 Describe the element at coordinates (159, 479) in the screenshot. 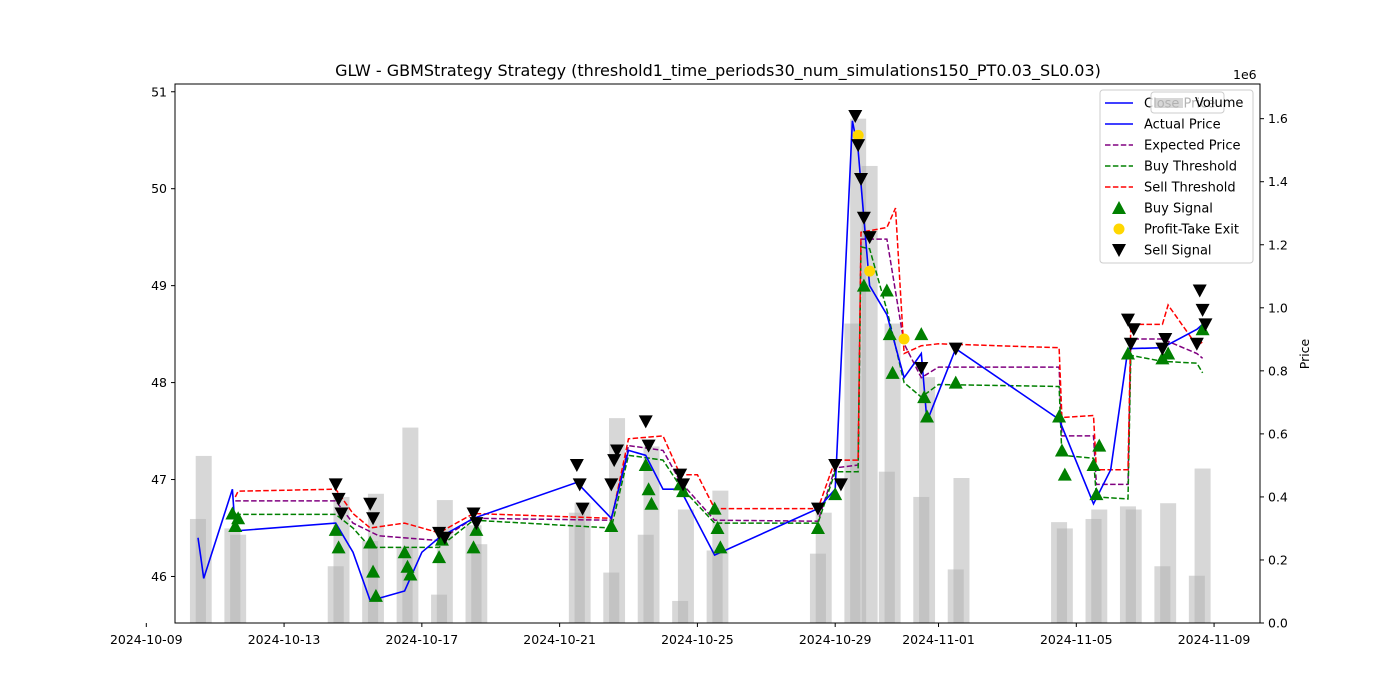

I see `y-tick-label: 47` at that location.